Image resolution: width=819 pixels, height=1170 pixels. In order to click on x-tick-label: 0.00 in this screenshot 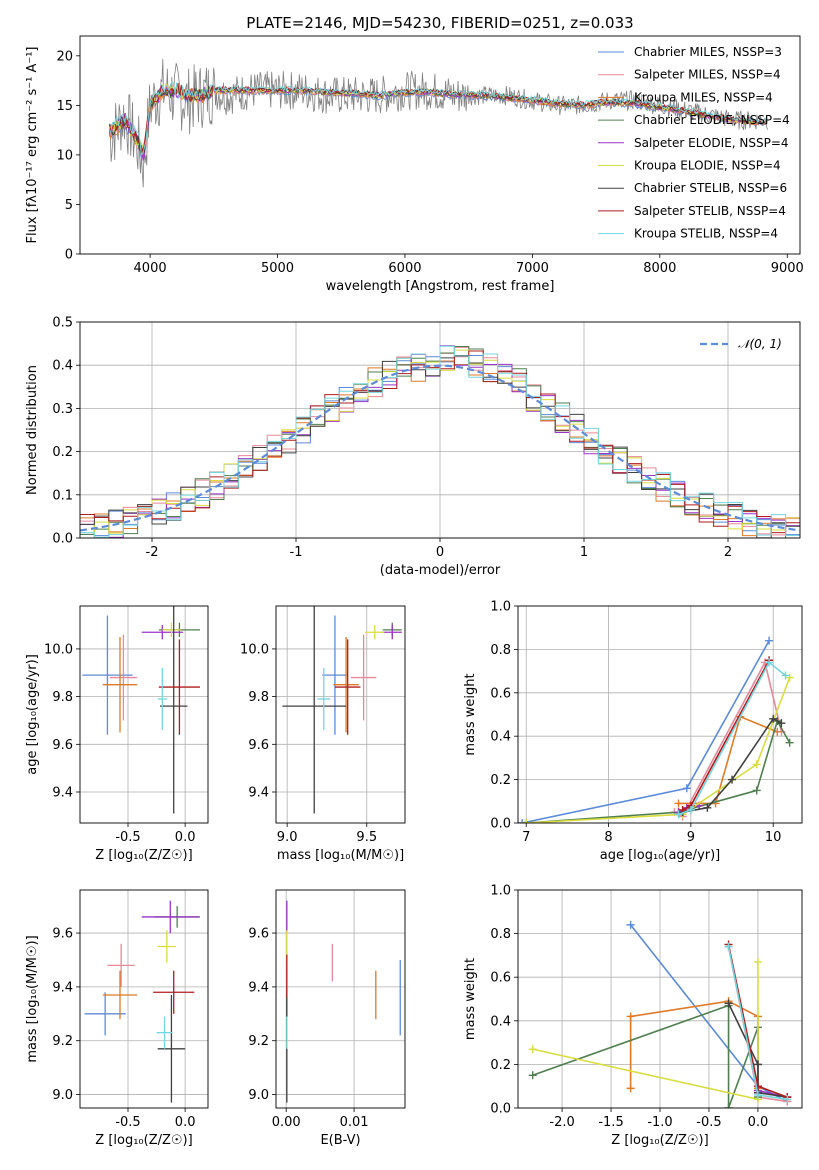, I will do `click(286, 1122)`.